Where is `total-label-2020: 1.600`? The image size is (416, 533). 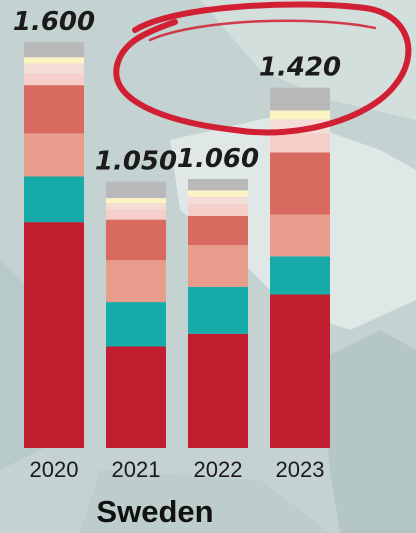
total-label-2020: 1.600 is located at coordinates (54, 22).